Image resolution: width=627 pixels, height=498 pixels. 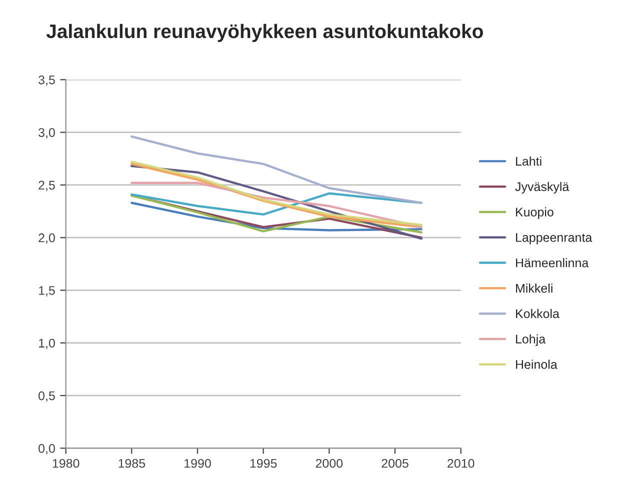 I want to click on legend-label: Mikkeli, so click(x=534, y=288).